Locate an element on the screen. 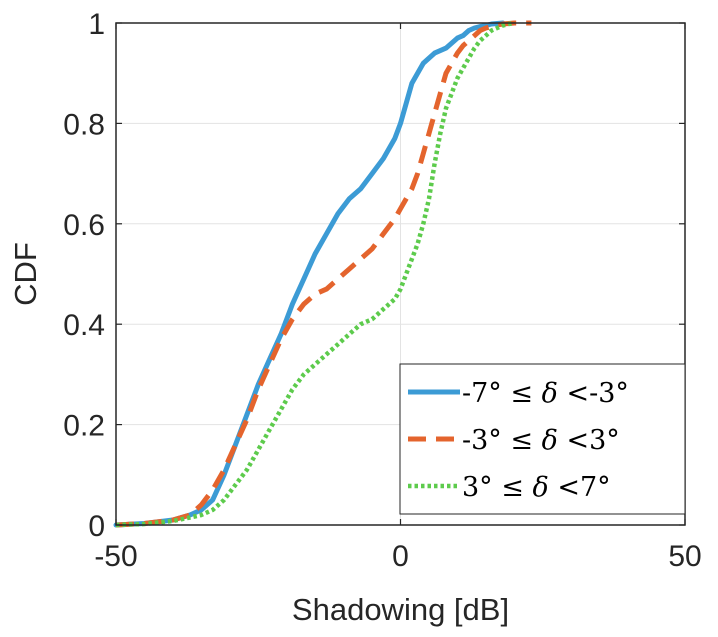 The width and height of the screenshot is (718, 637). legend-label-3: 3° ≤ δ <7° is located at coordinates (536, 487).